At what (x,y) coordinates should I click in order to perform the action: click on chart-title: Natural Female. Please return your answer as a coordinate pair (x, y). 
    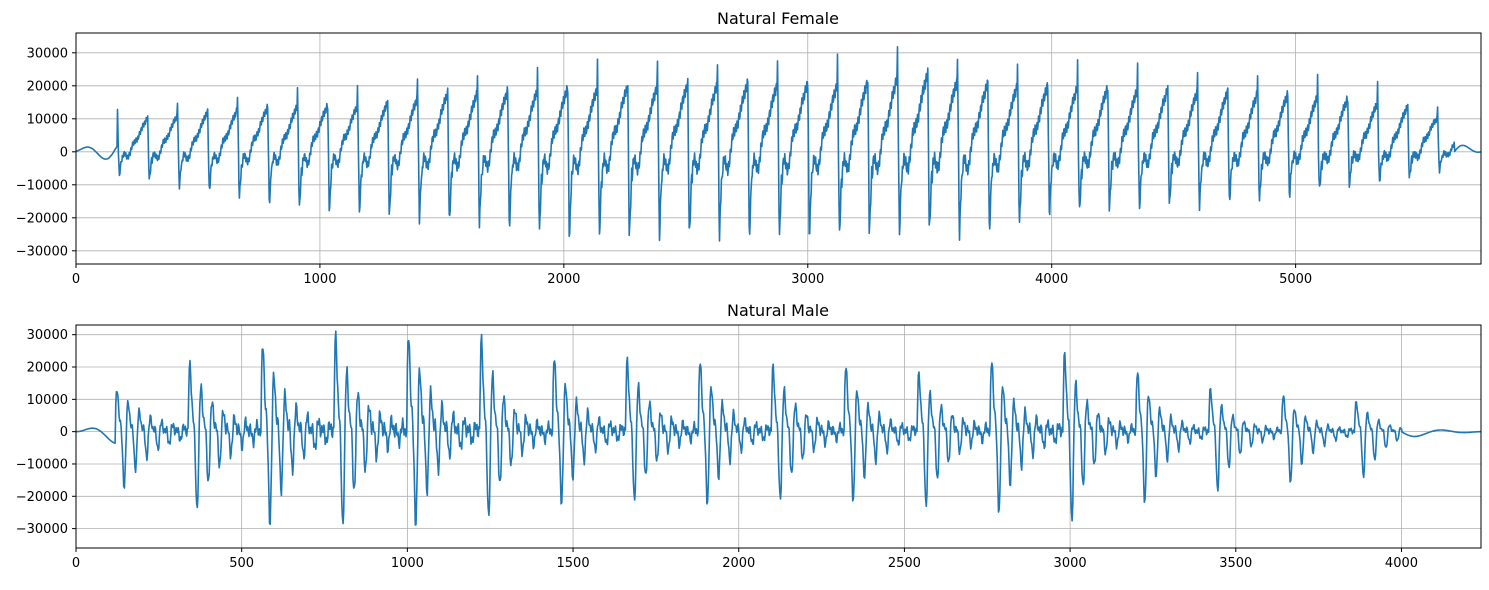
    Looking at the image, I should click on (778, 18).